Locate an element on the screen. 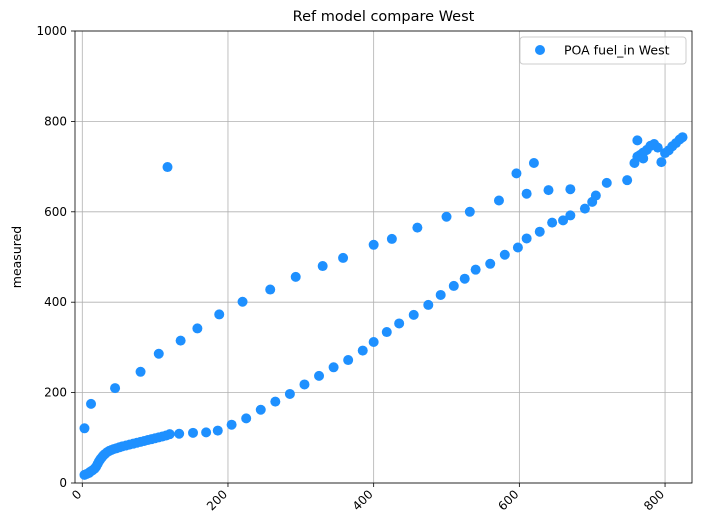  y-axis-ticks: 0 200 400 600 800 1000 is located at coordinates (55, 257).